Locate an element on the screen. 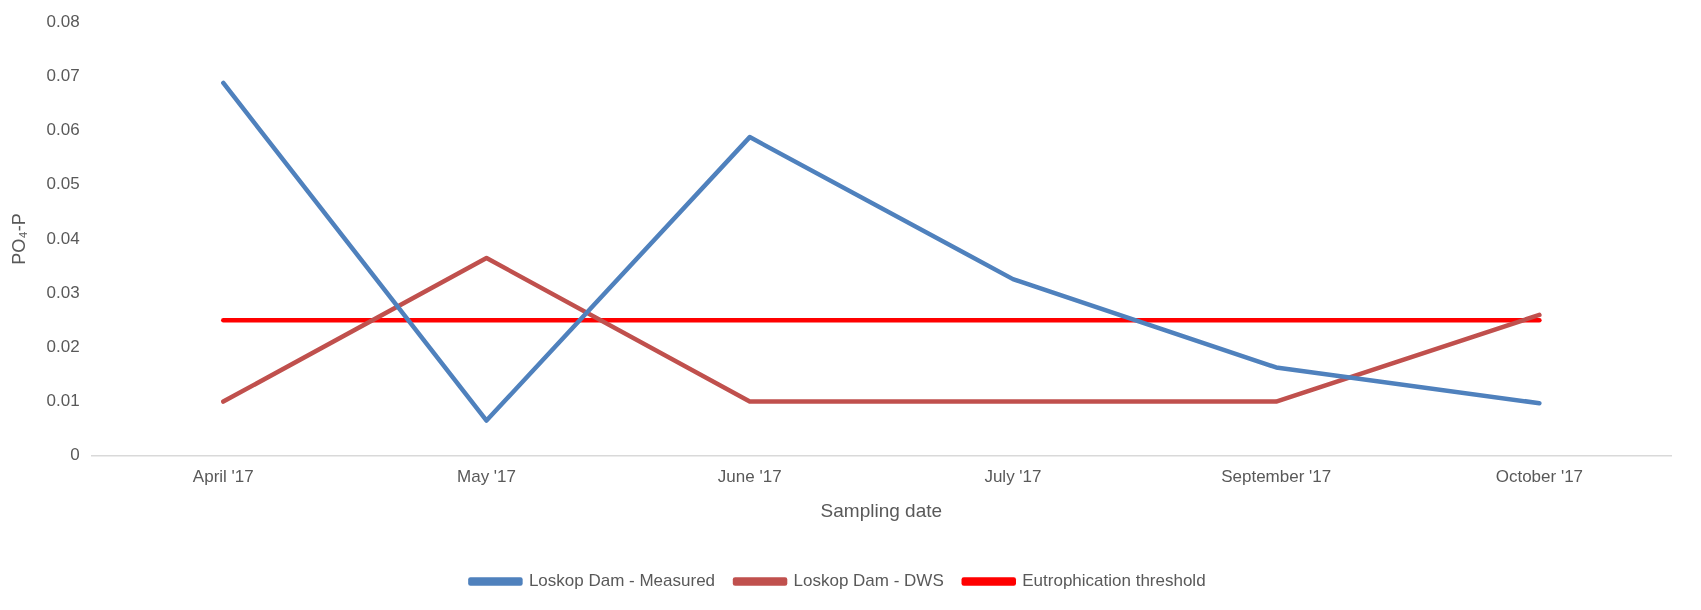 Image resolution: width=1701 pixels, height=610 pixels. x-tick-label: April '17 is located at coordinates (223, 476).